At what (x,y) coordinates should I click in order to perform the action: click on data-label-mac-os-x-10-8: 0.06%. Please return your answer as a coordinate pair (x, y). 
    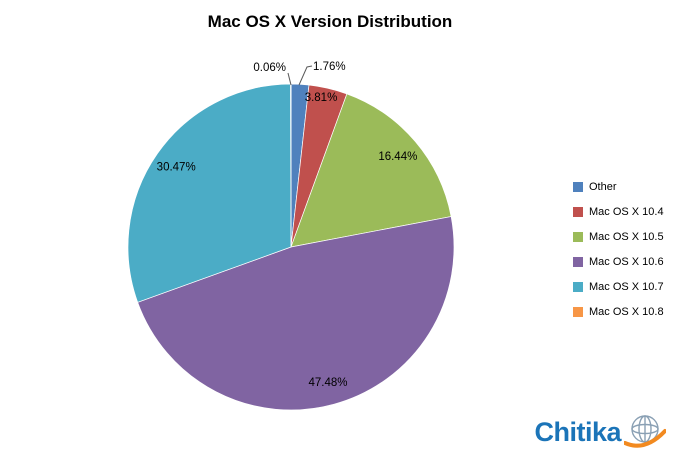
    Looking at the image, I should click on (269, 68).